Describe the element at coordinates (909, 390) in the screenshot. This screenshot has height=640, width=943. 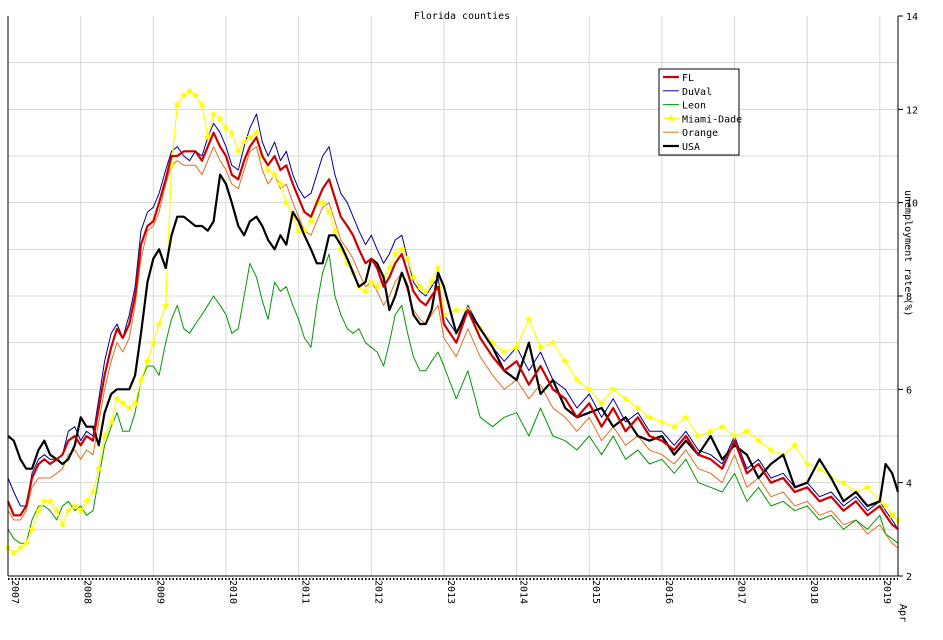
I see `y-tick-label: 6` at that location.